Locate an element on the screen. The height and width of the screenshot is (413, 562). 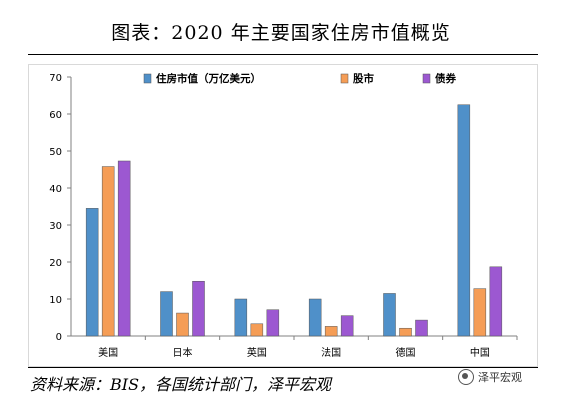
brand-watermark: 泽平宏观 is located at coordinates (490, 377).